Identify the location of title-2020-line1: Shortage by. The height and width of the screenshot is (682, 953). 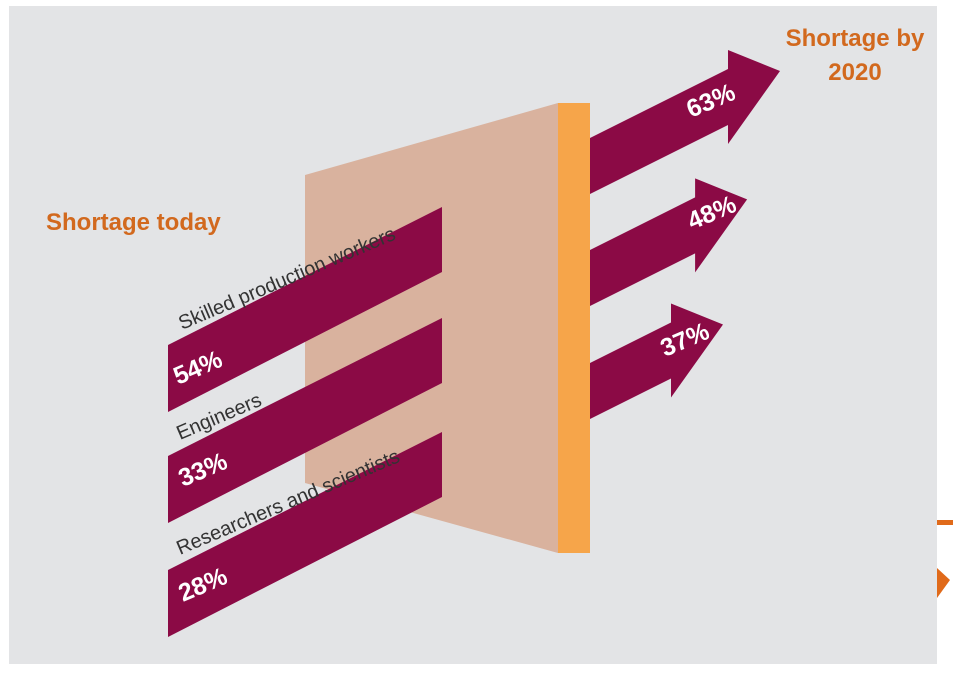
(855, 38).